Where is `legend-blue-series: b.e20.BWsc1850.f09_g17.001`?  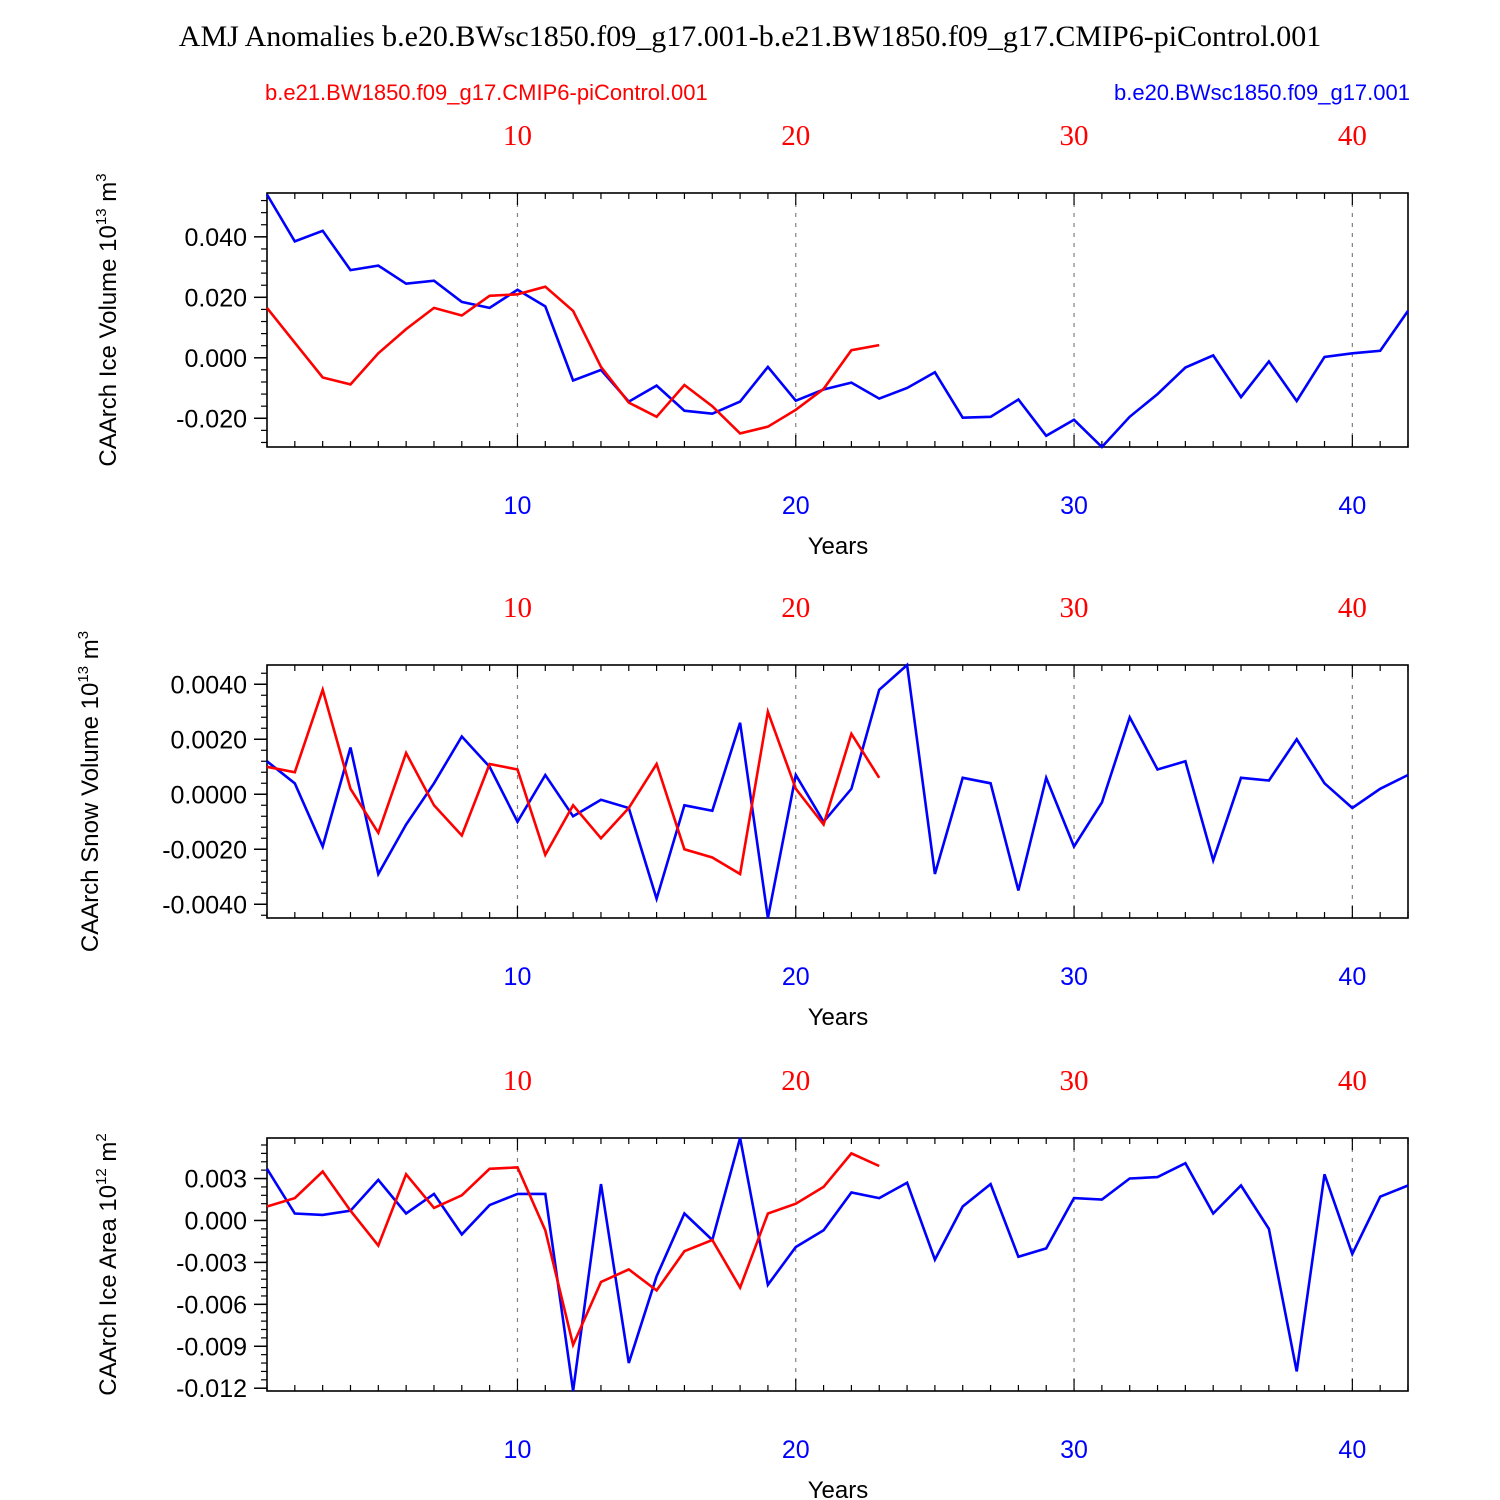
legend-blue-series: b.e20.BWsc1850.f09_g17.001 is located at coordinates (1262, 92).